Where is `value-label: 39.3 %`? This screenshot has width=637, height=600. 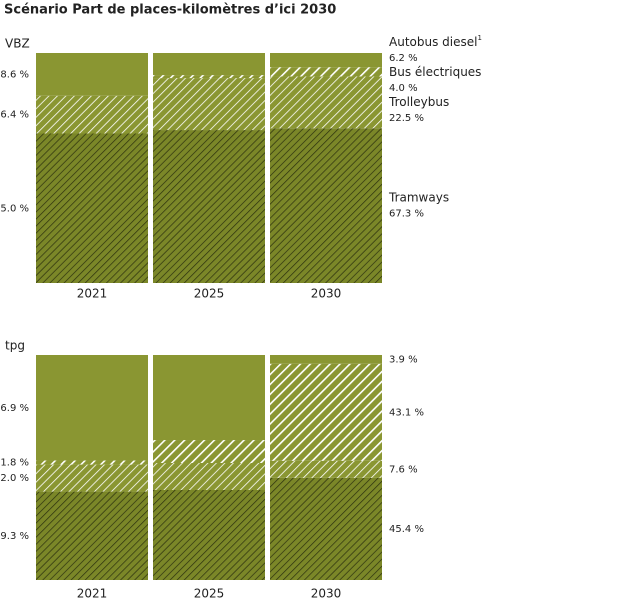 value-label: 39.3 % is located at coordinates (14, 536).